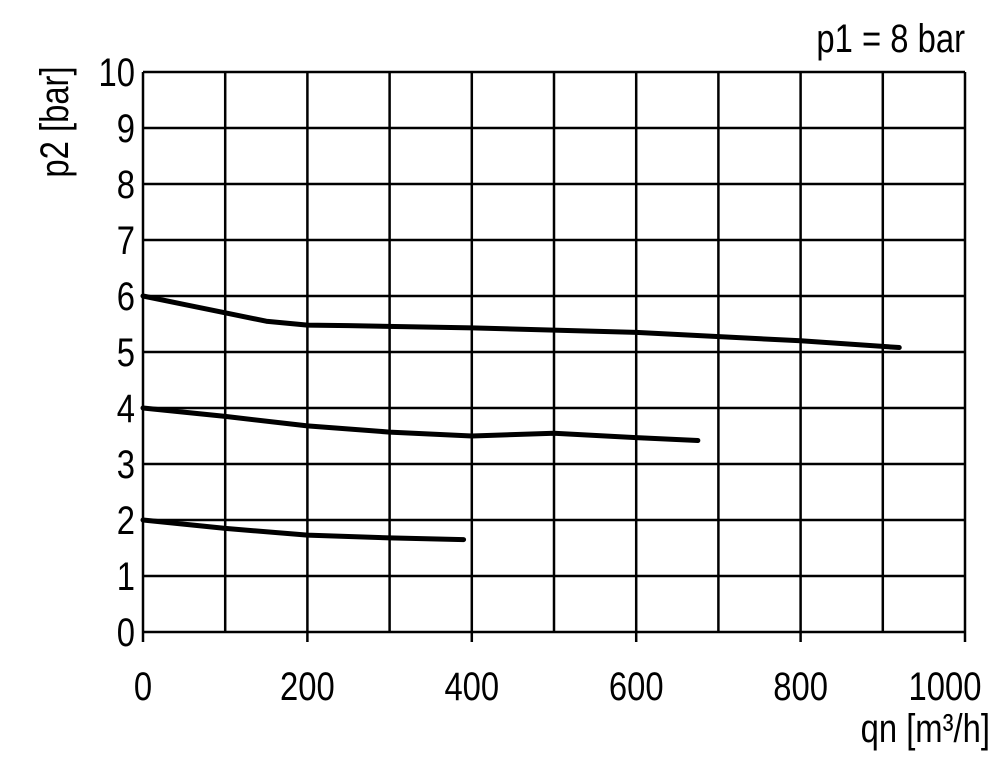 Image resolution: width=1000 pixels, height=764 pixels. I want to click on y-tick-label: 3, so click(126, 464).